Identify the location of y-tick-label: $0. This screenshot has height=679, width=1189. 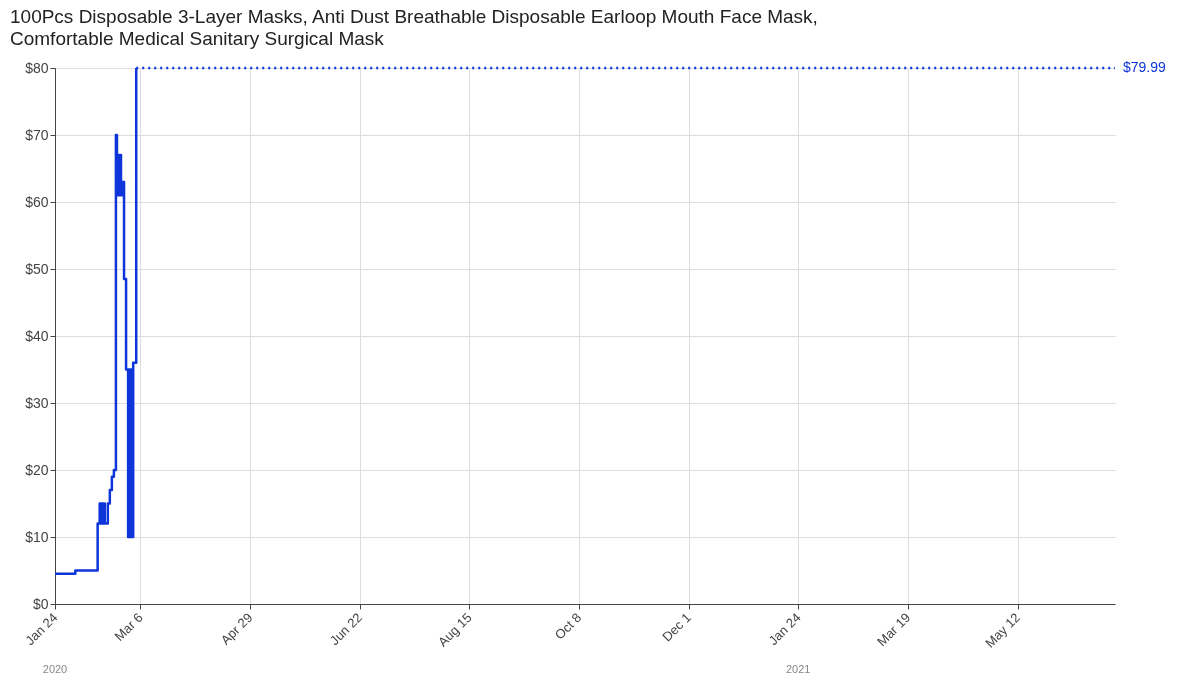
(40, 603).